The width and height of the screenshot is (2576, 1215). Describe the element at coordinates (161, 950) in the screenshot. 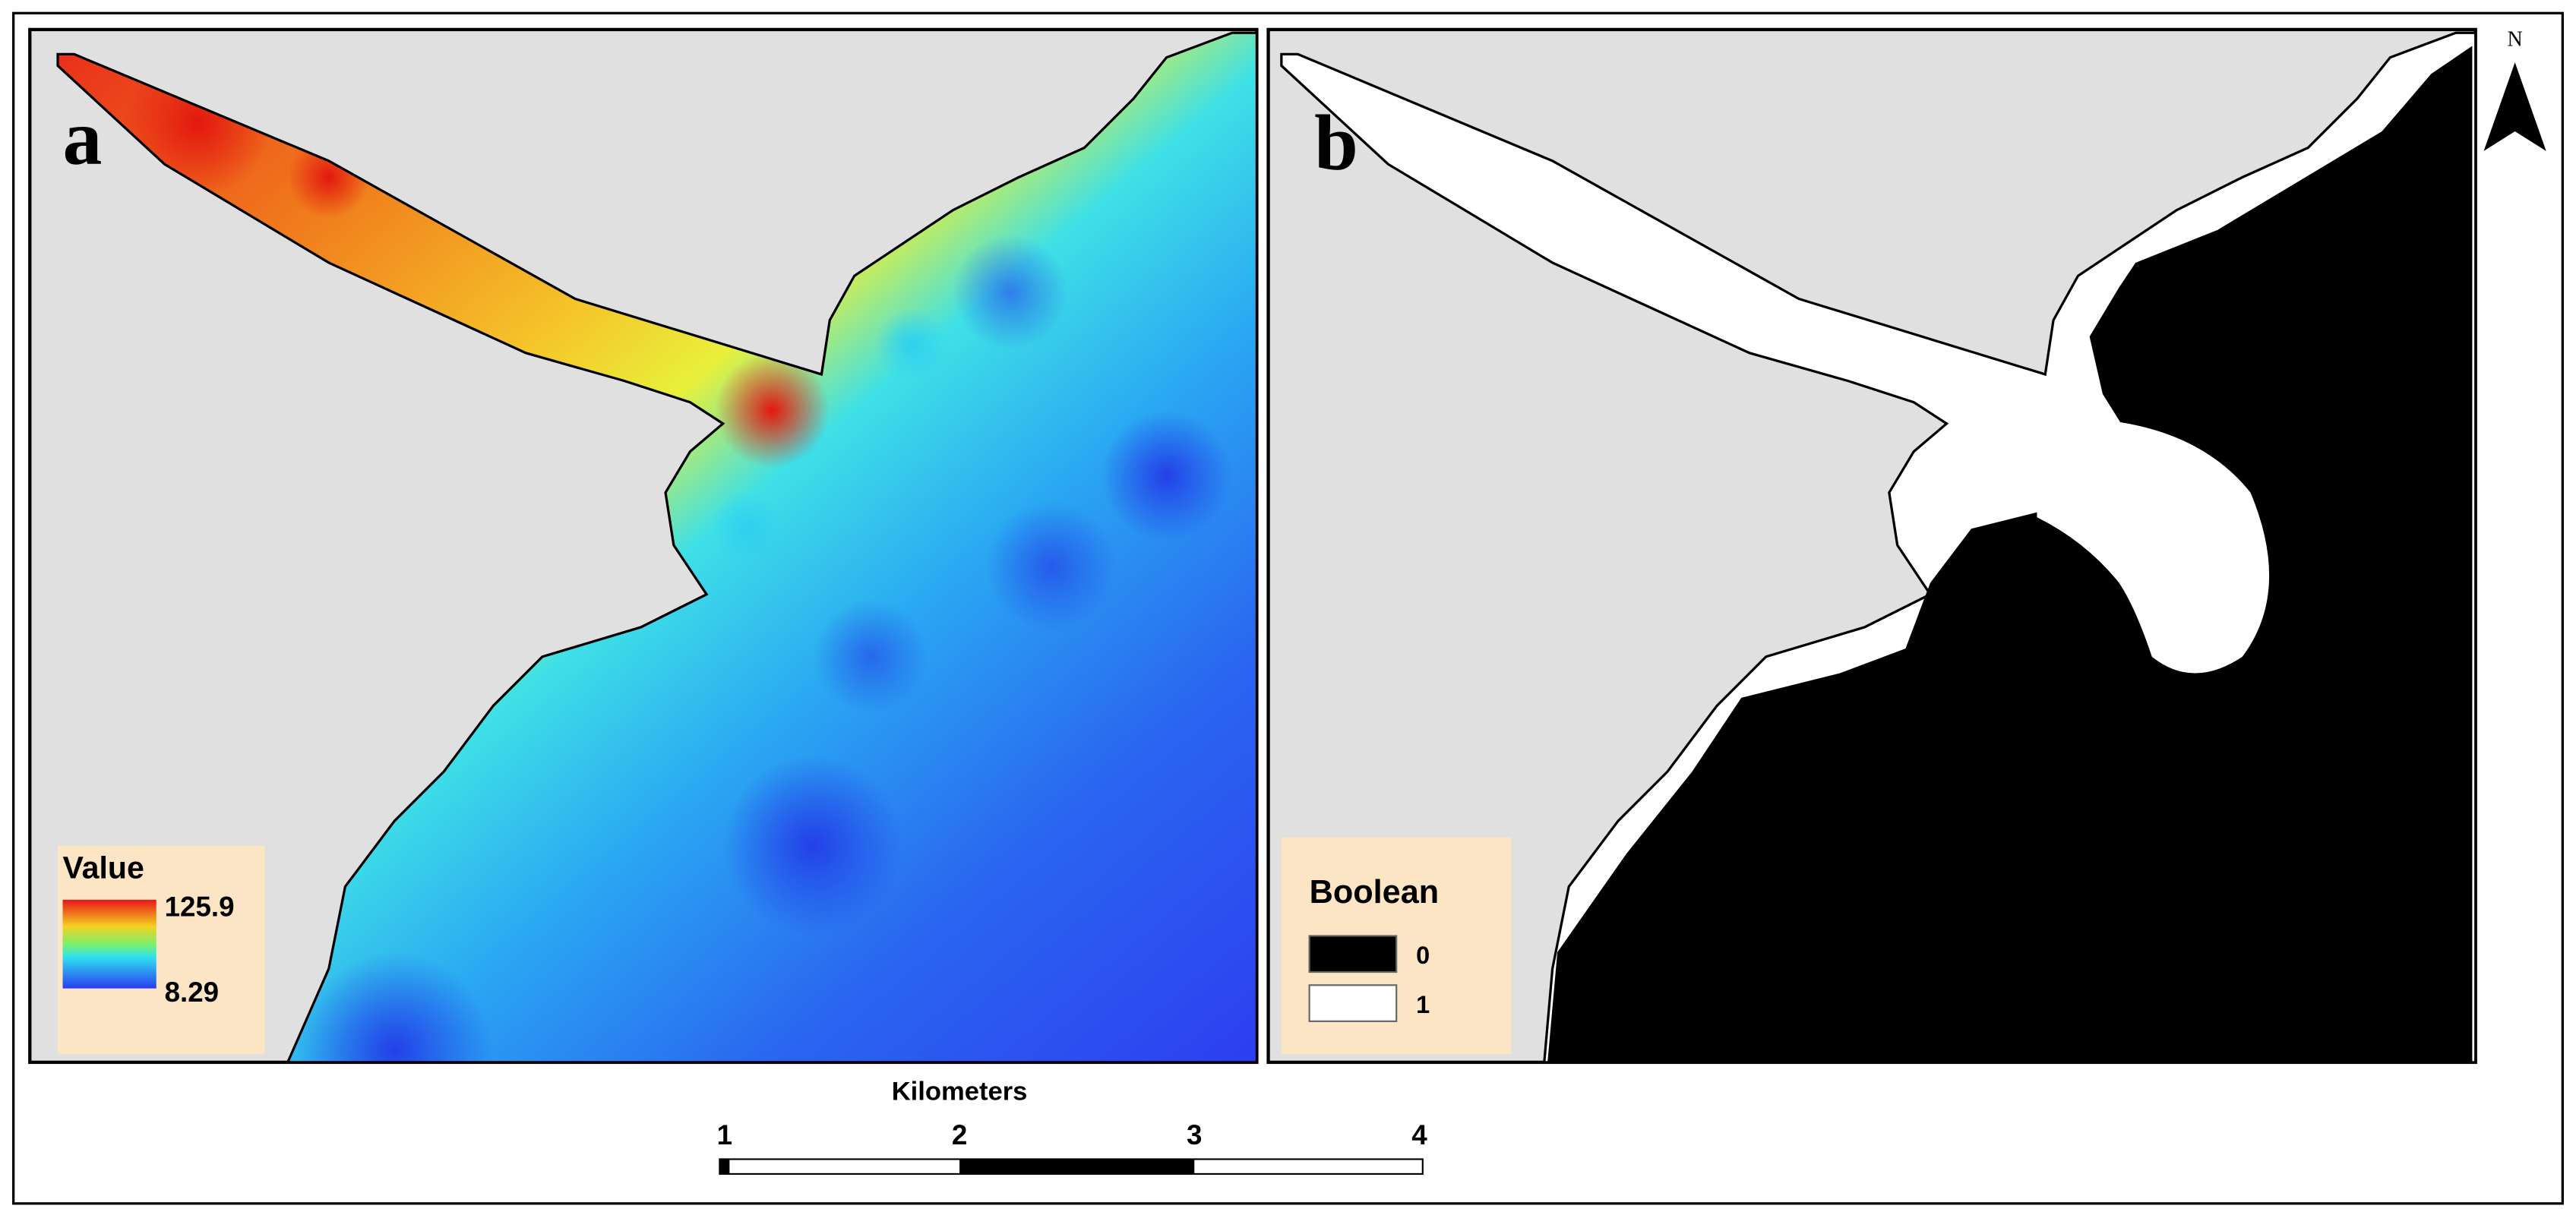

I see `legend: Value 125.9 8.29` at that location.